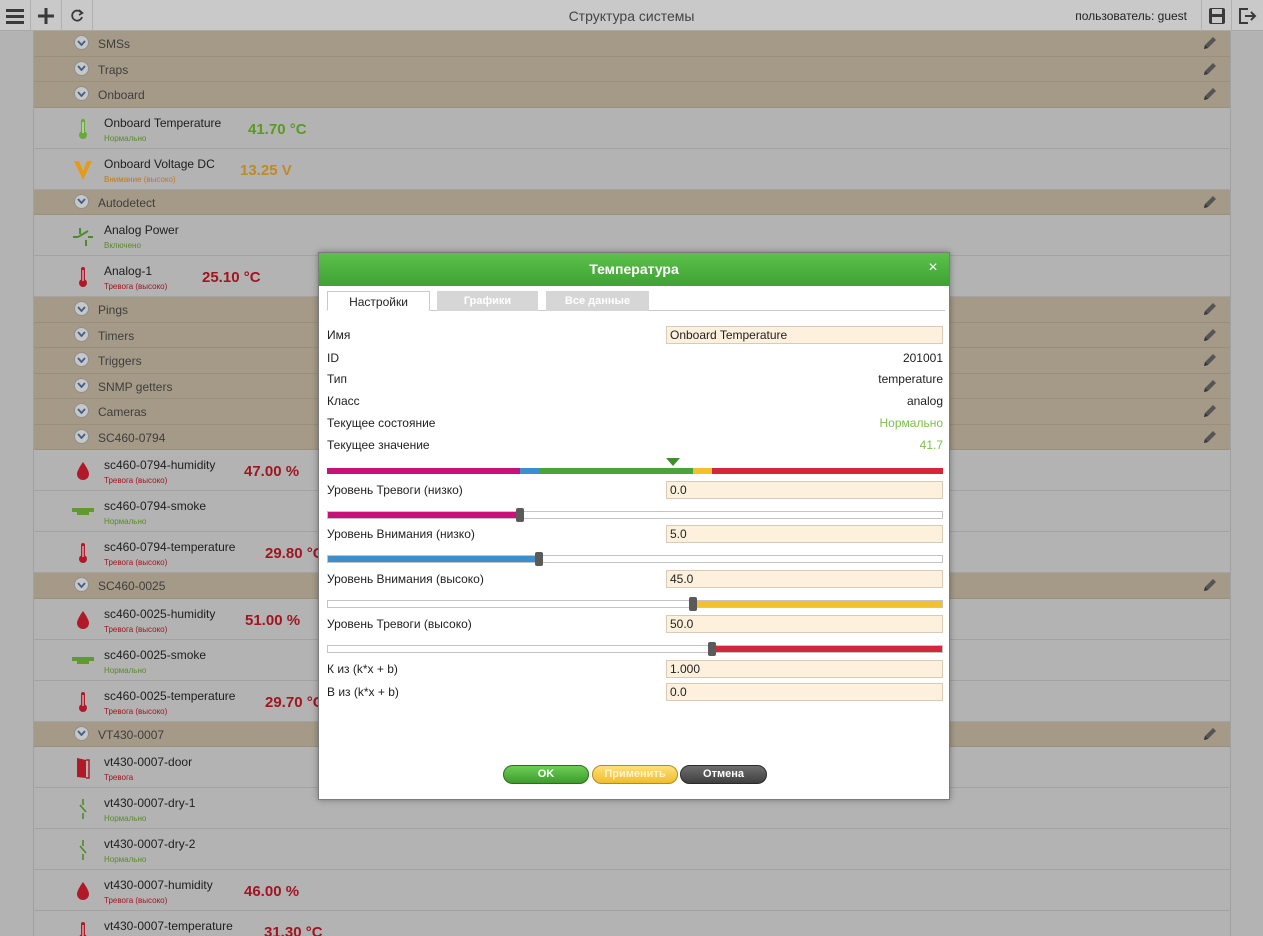  I want to click on state-label: Текущее состояние, so click(381, 423).